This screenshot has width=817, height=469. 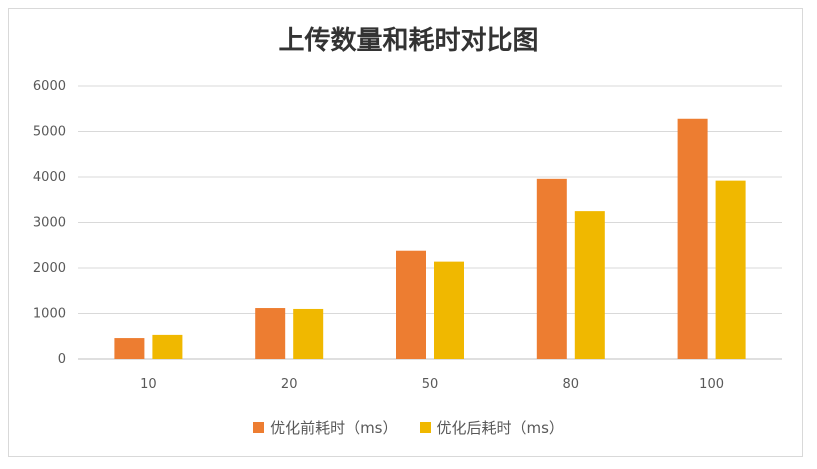 I want to click on x-tick-label: 100, so click(x=711, y=384).